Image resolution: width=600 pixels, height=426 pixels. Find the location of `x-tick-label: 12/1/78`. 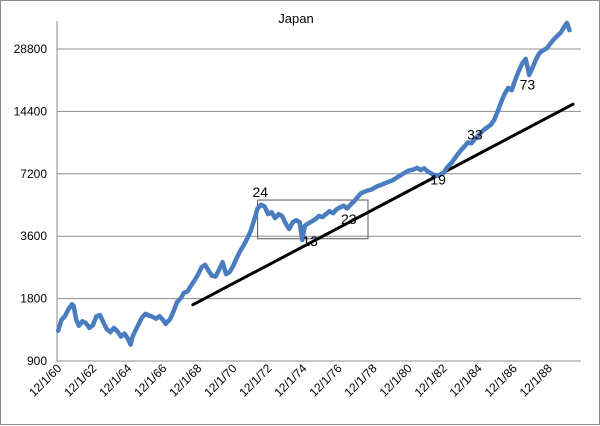

x-tick-label: 12/1/78 is located at coordinates (361, 380).